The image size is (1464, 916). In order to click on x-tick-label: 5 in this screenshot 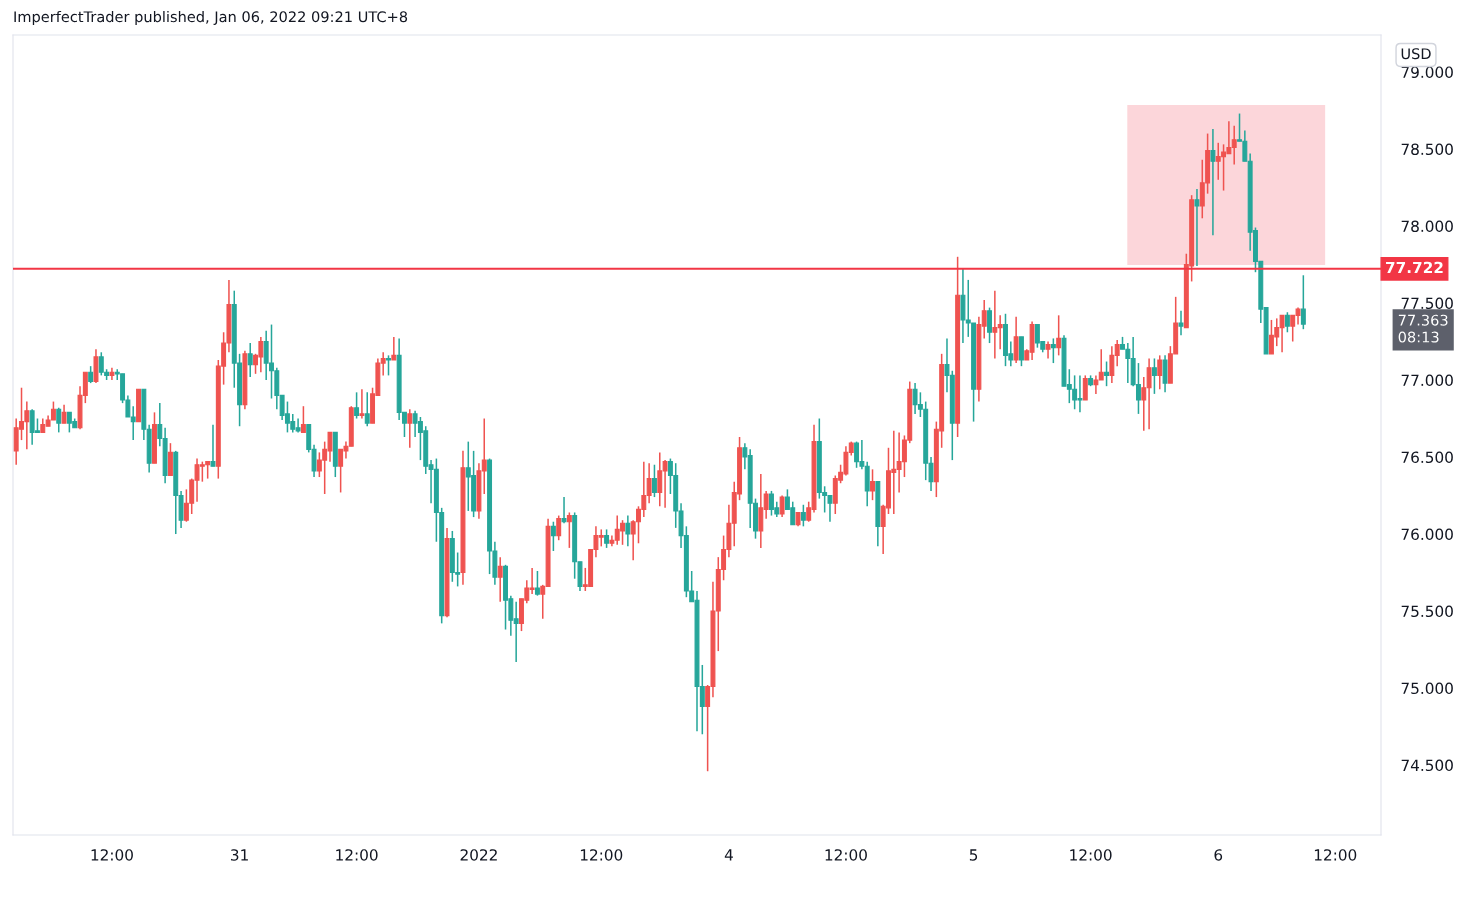, I will do `click(973, 855)`.